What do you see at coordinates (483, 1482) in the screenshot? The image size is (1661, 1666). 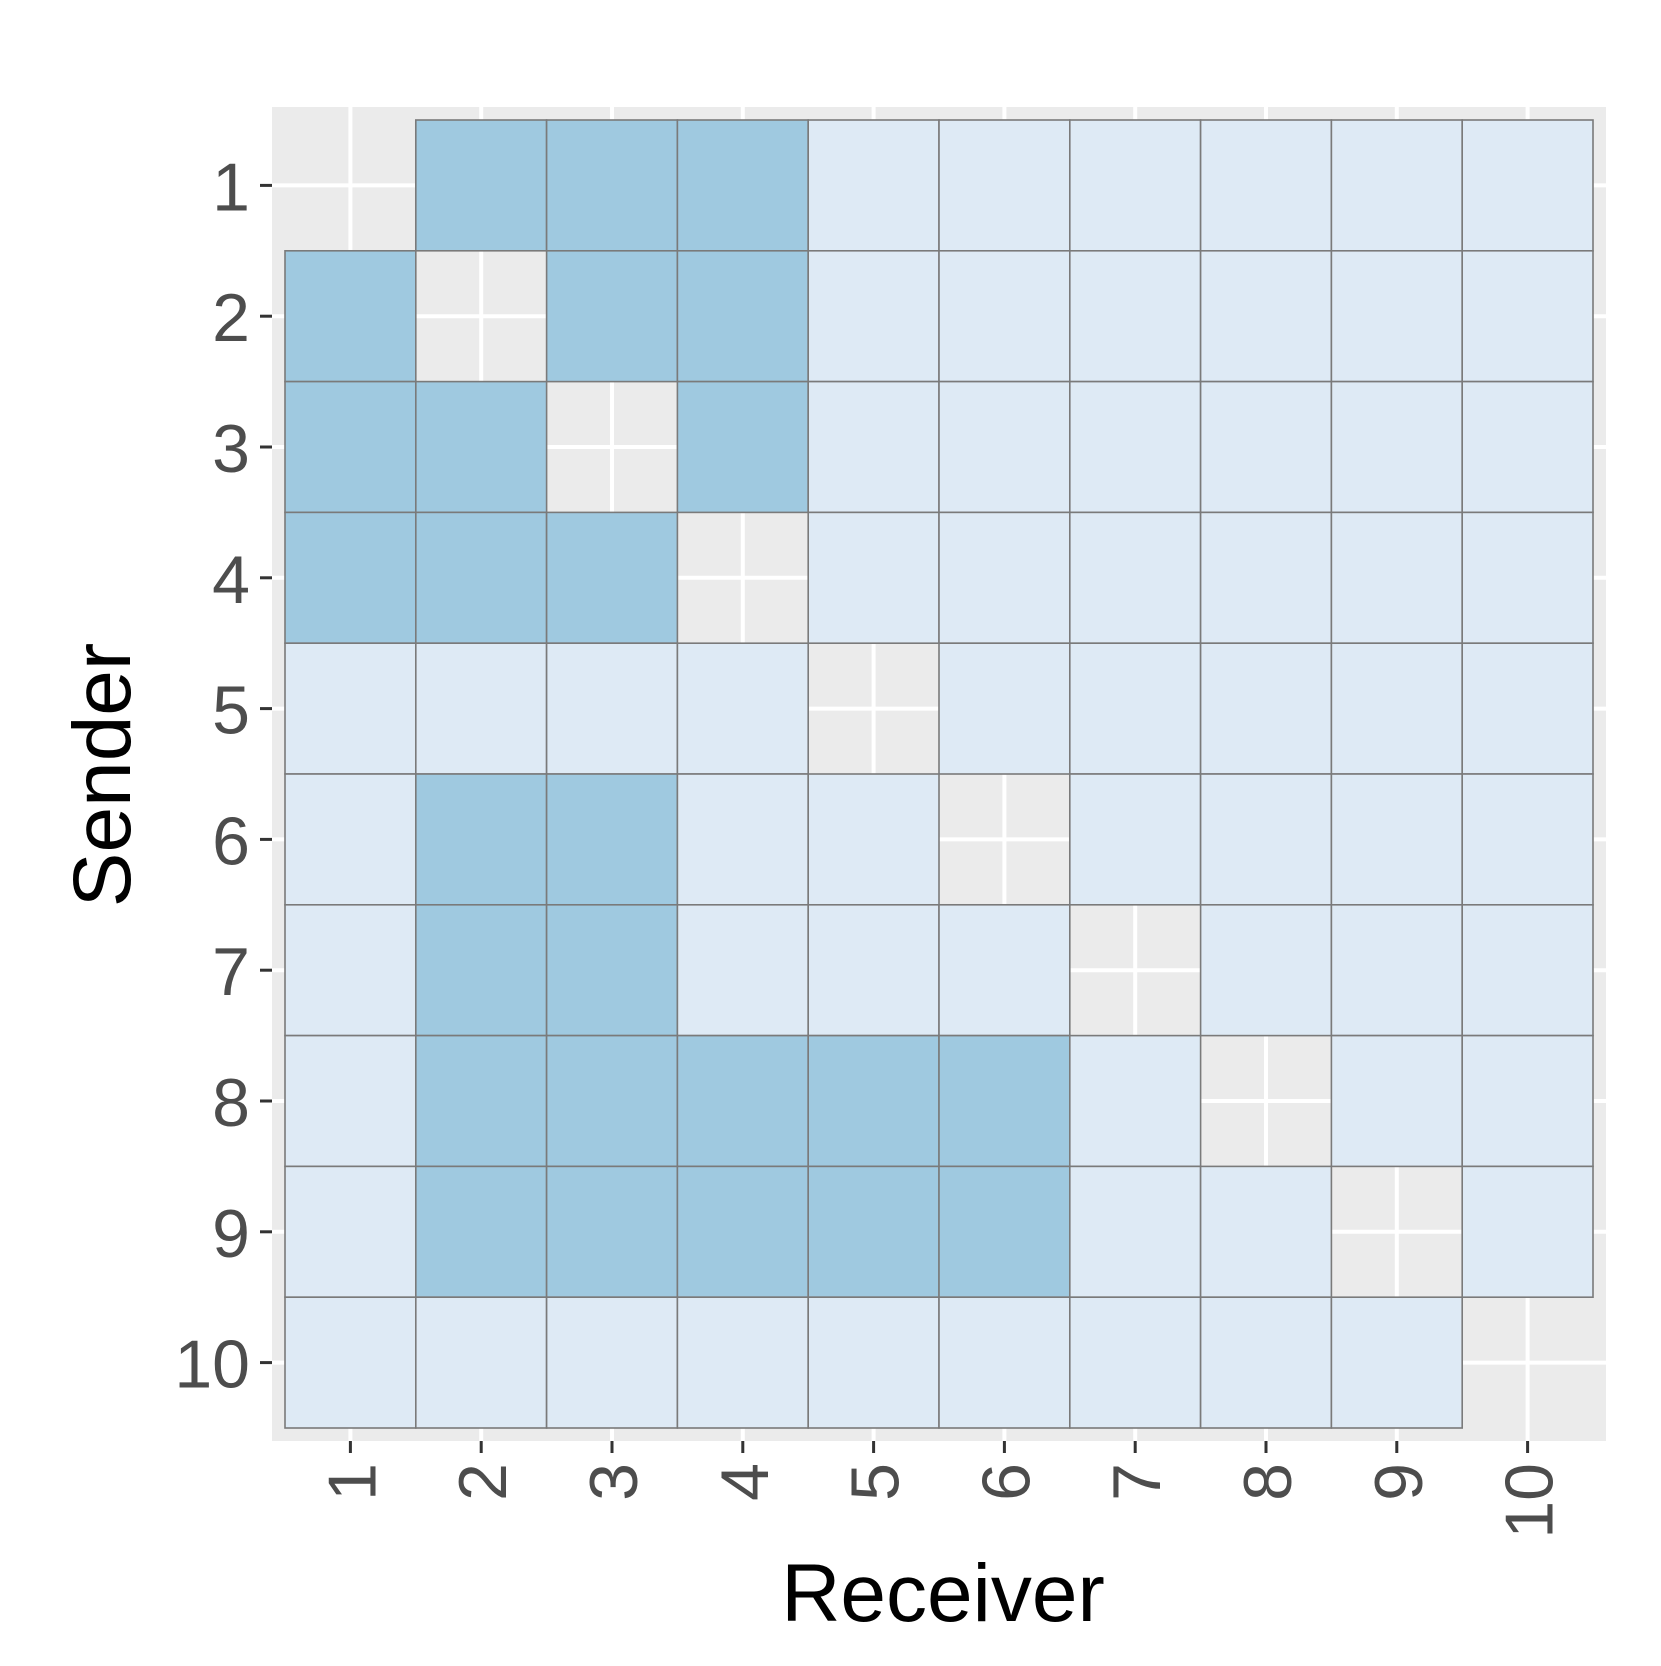 I see `x-tick-label: 2` at bounding box center [483, 1482].